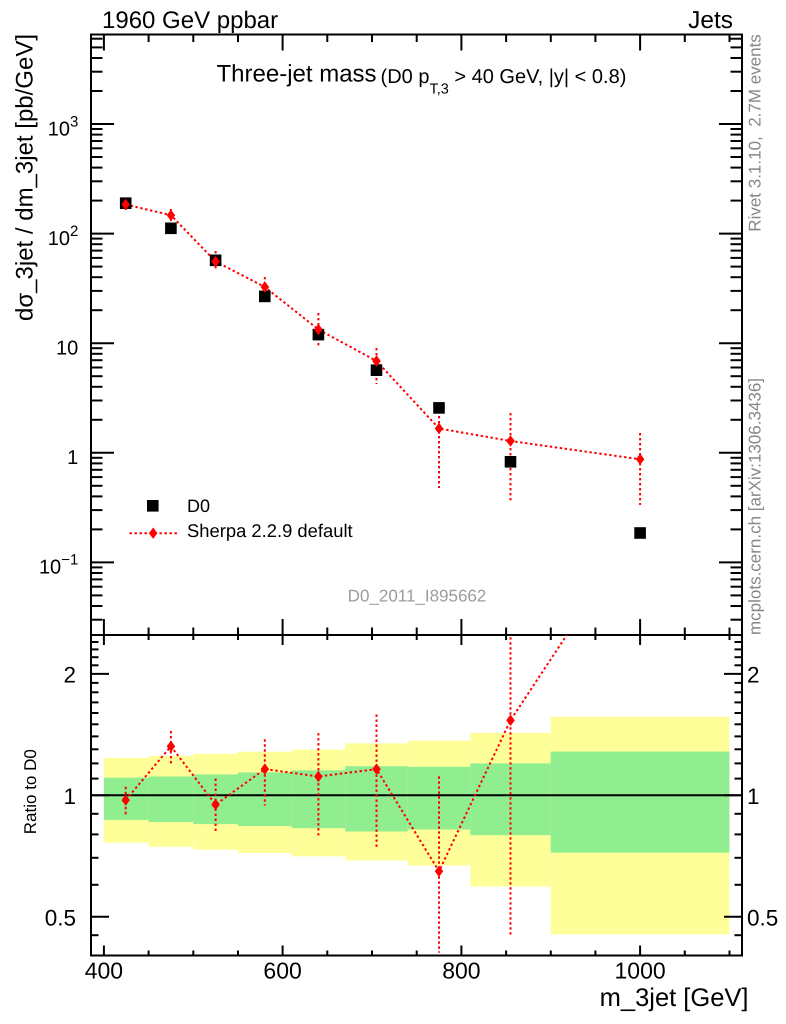 Image resolution: width=786 pixels, height=1024 pixels. Describe the element at coordinates (755, 506) in the screenshot. I see `svg-text:mcplots.cern.ch [arXiv:1306.34: mcplots.cern.ch [arXiv:1306.3436]` at that location.